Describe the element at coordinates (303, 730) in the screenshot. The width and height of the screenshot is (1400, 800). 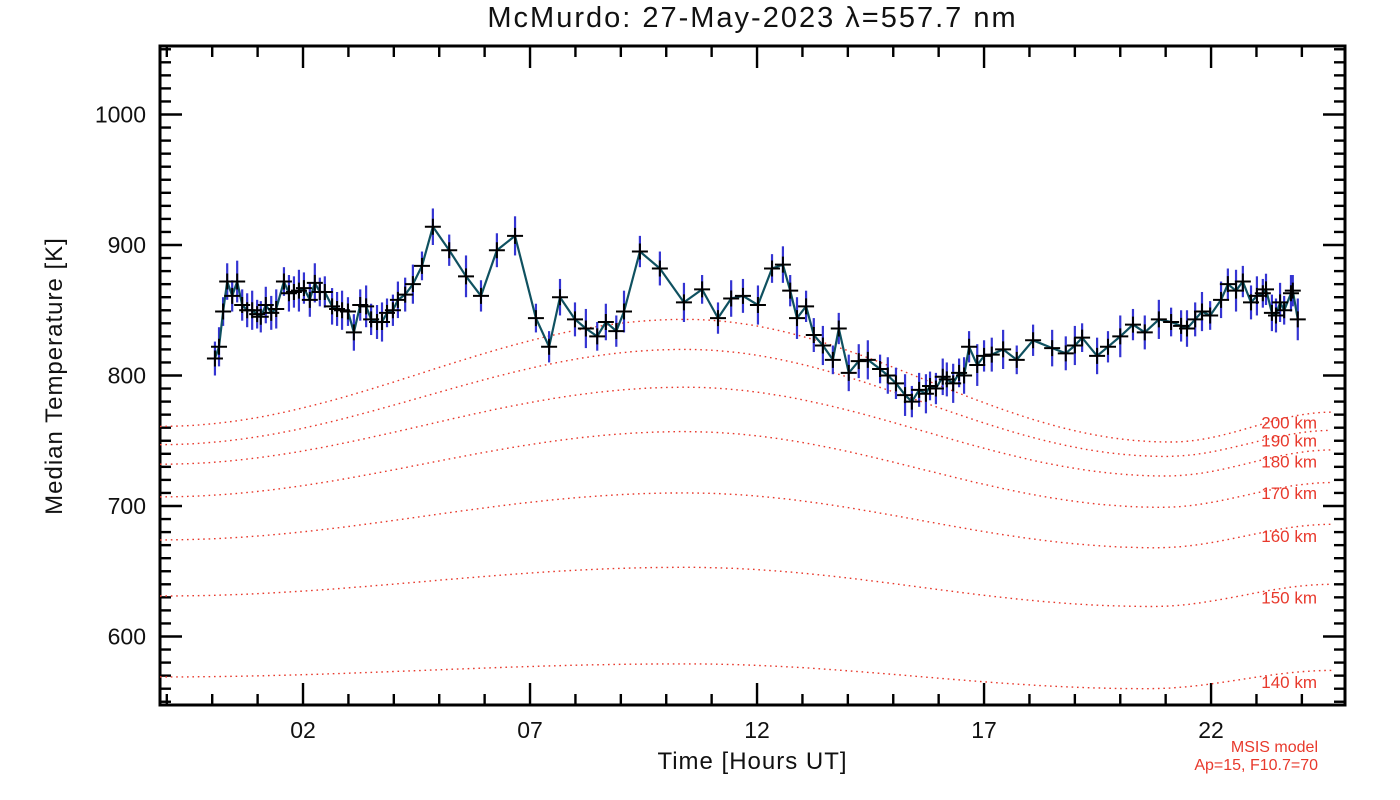
I see `x-tick-label: 02` at that location.